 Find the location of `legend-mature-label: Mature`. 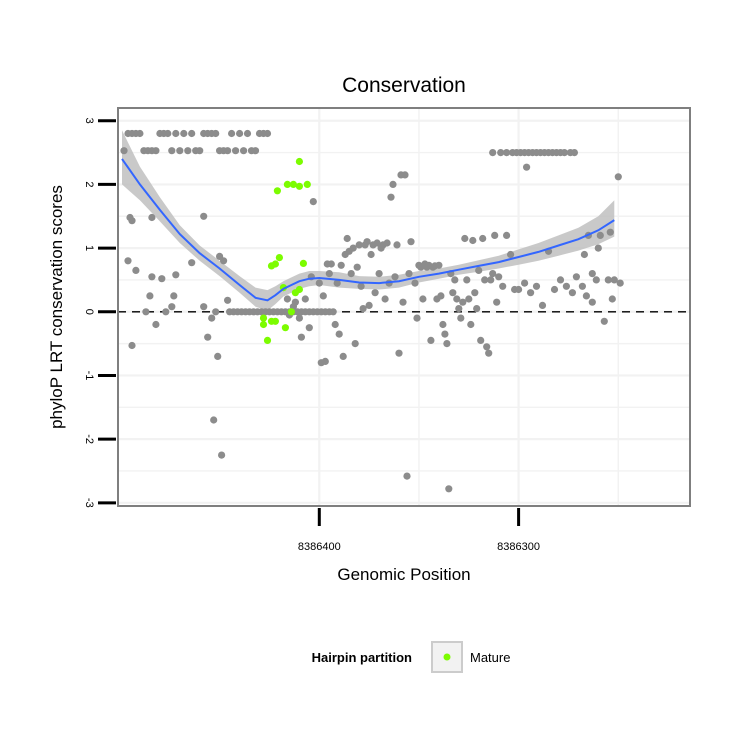

legend-mature-label: Mature is located at coordinates (490, 657).